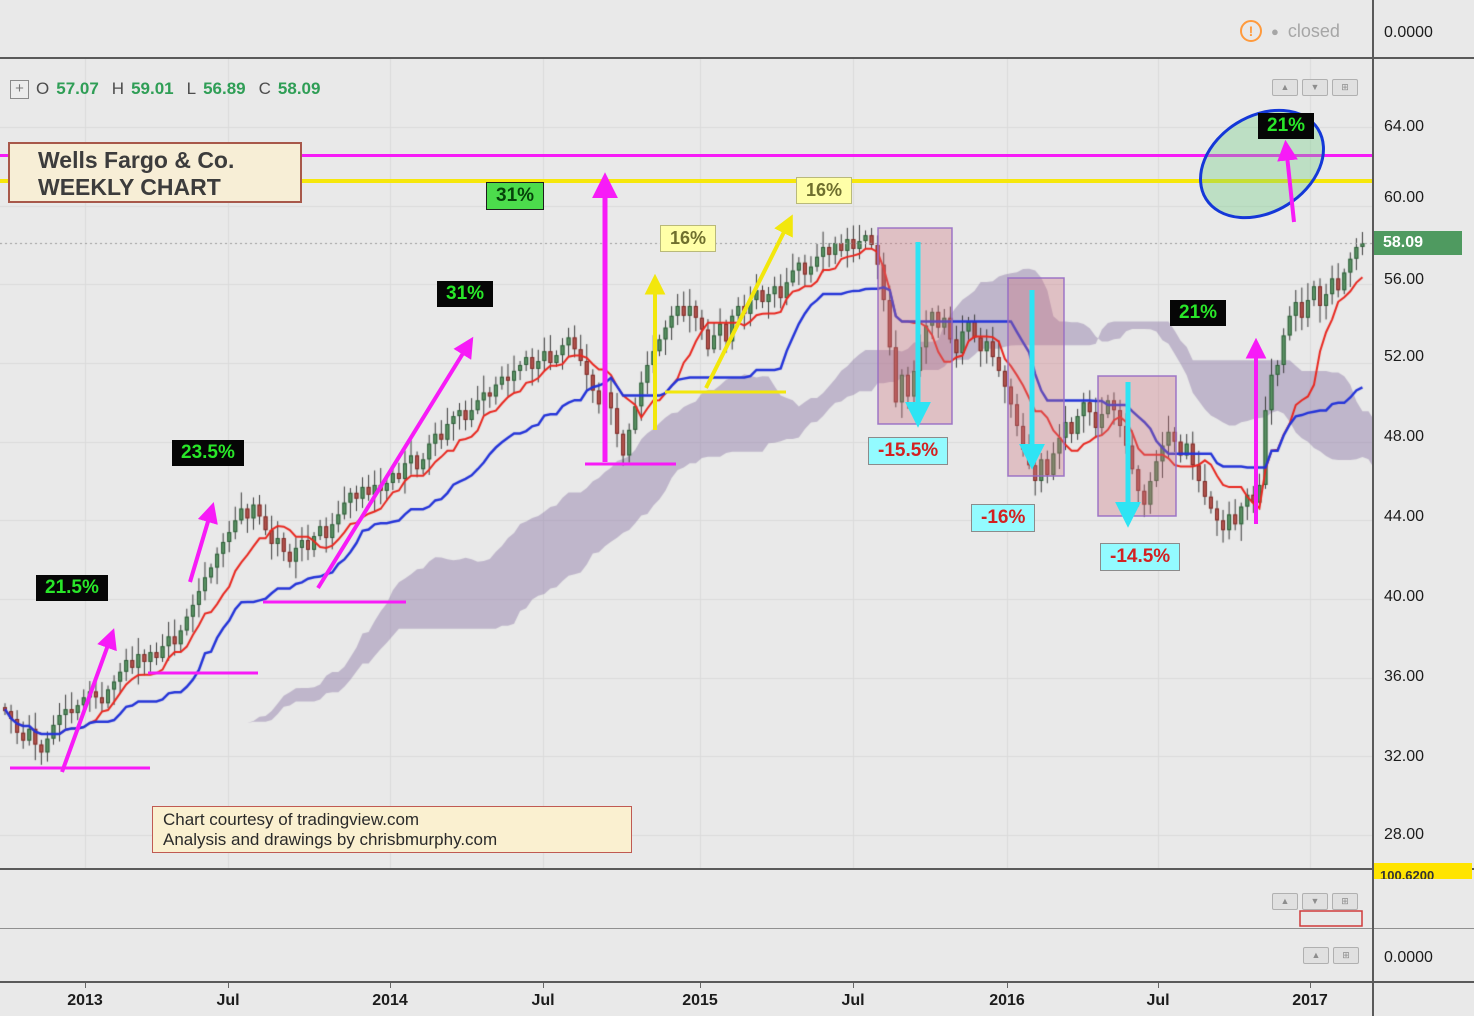  What do you see at coordinates (136, 160) in the screenshot?
I see `chart-title-line1: Wells Fargo & Co.` at bounding box center [136, 160].